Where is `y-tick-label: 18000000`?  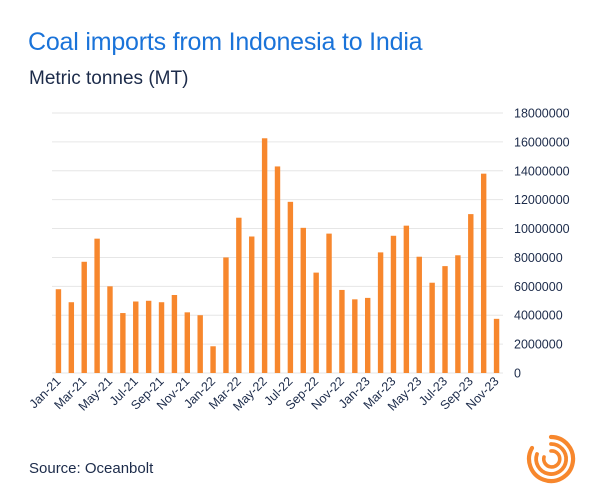 y-tick-label: 18000000 is located at coordinates (542, 114).